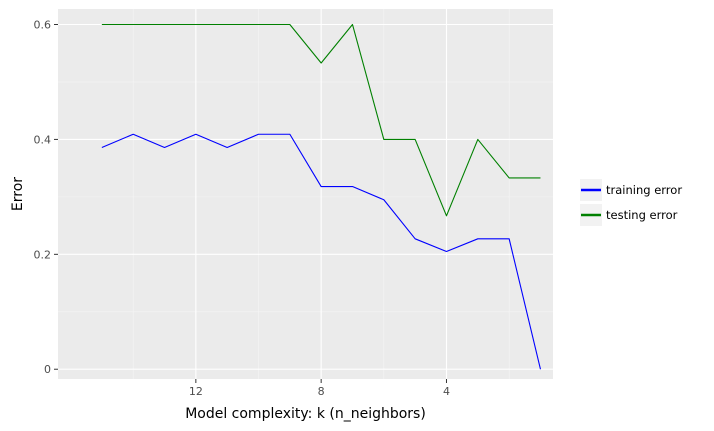 Image resolution: width=714 pixels, height=431 pixels. Describe the element at coordinates (305, 414) in the screenshot. I see `x-axis-title: Model complexity: k (n_neighbors)` at that location.